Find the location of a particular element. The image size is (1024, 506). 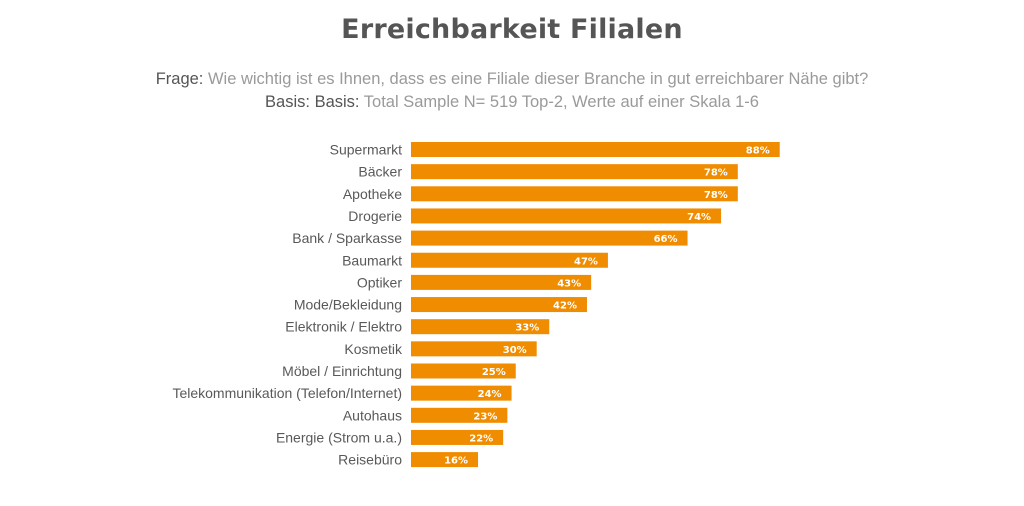

chart-title: Erreichbarkeit Filialen is located at coordinates (512, 29).